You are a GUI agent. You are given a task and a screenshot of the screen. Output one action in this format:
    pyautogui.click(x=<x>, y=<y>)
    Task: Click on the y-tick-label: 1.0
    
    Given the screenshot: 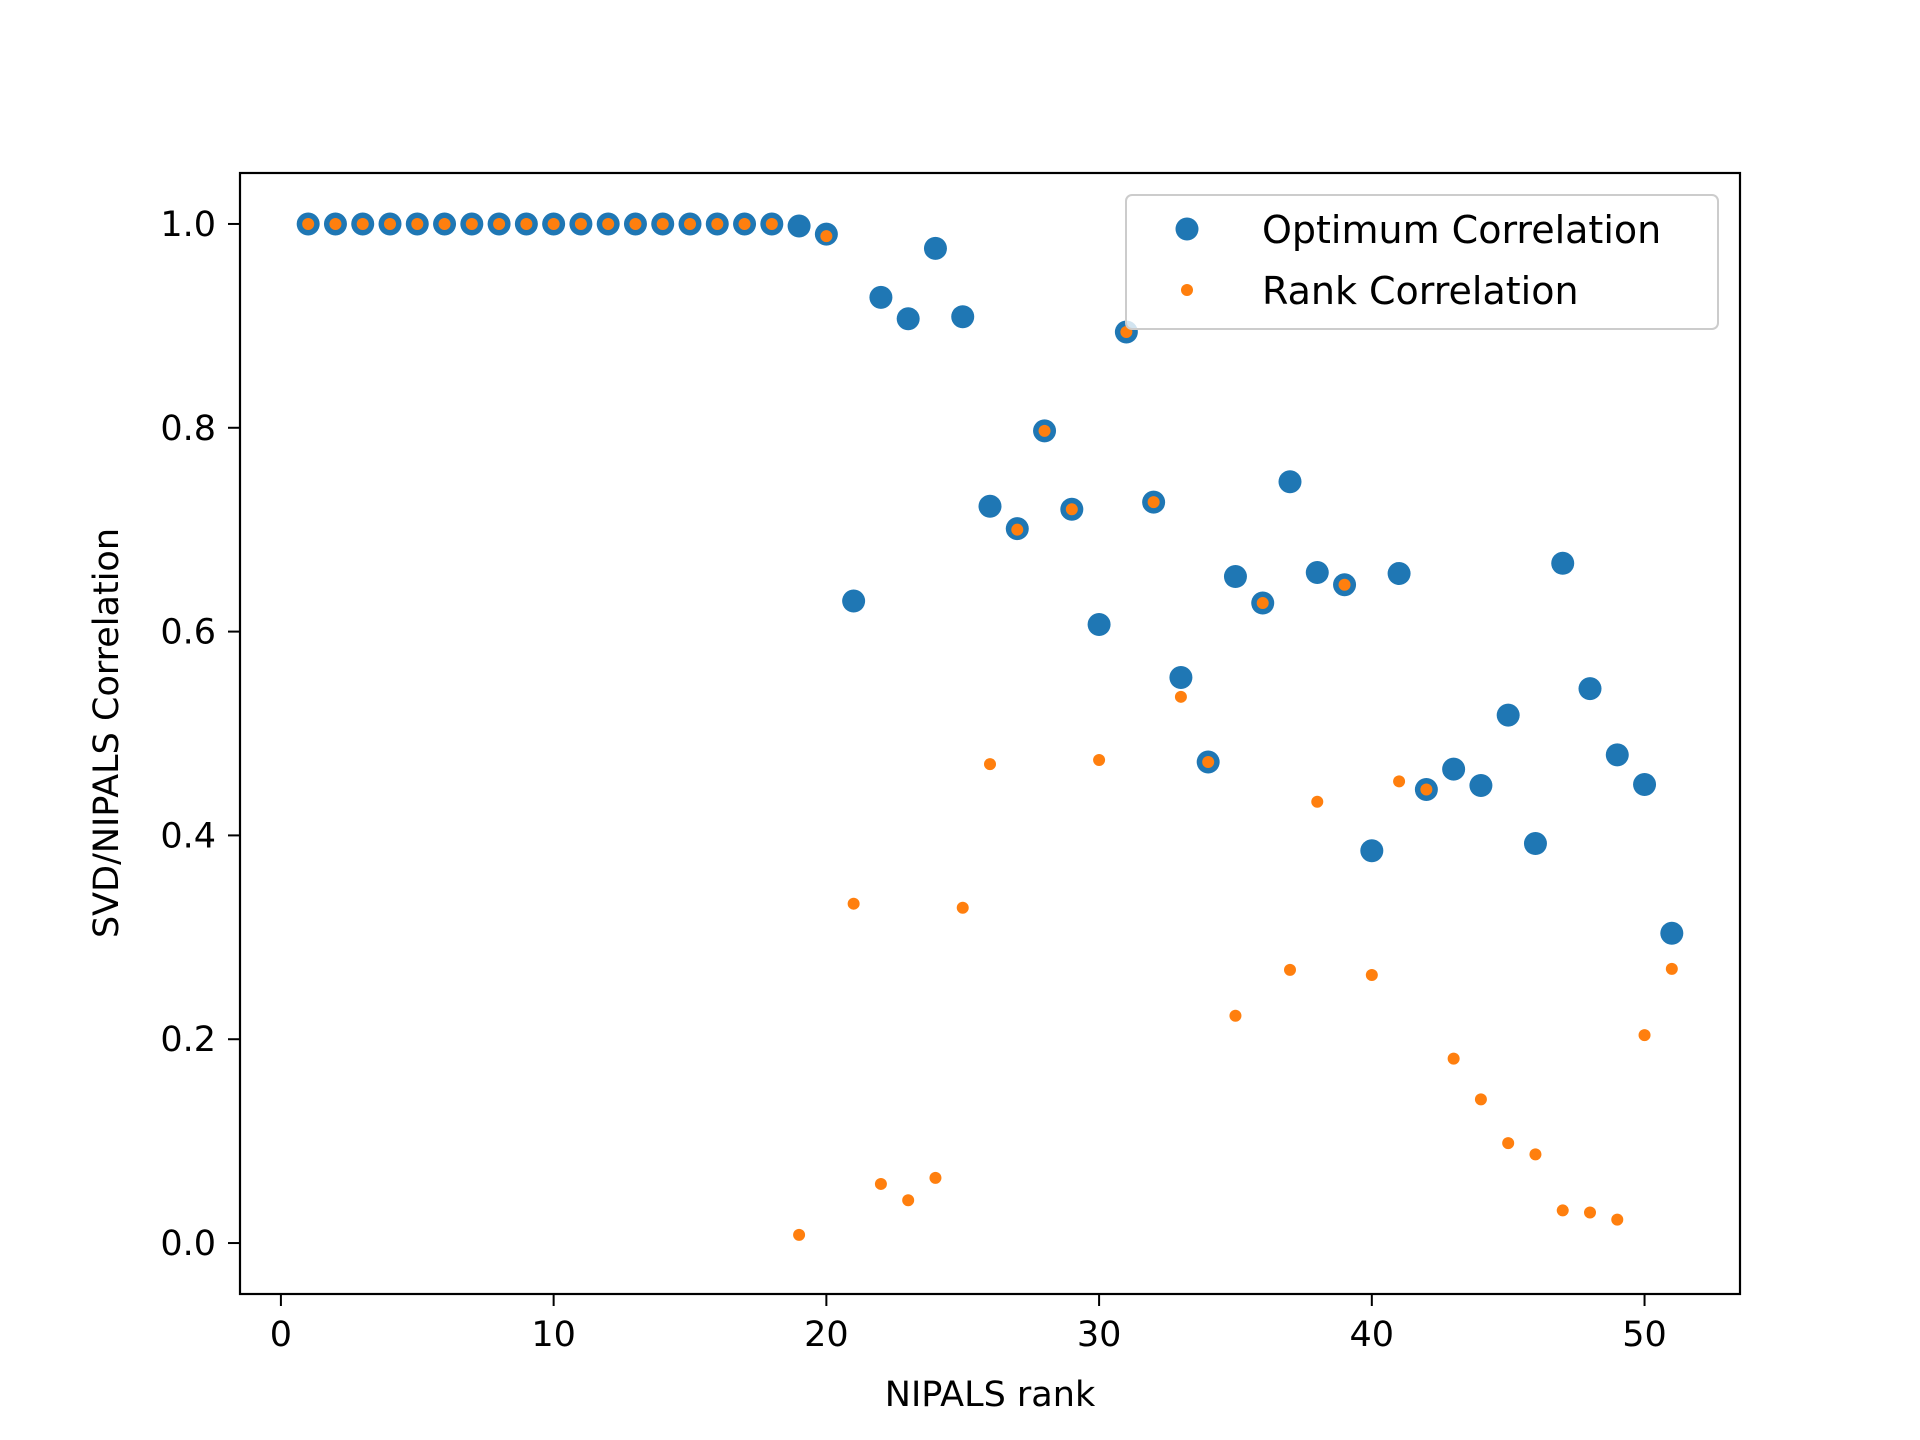 What is the action you would take?
    pyautogui.click(x=188, y=225)
    